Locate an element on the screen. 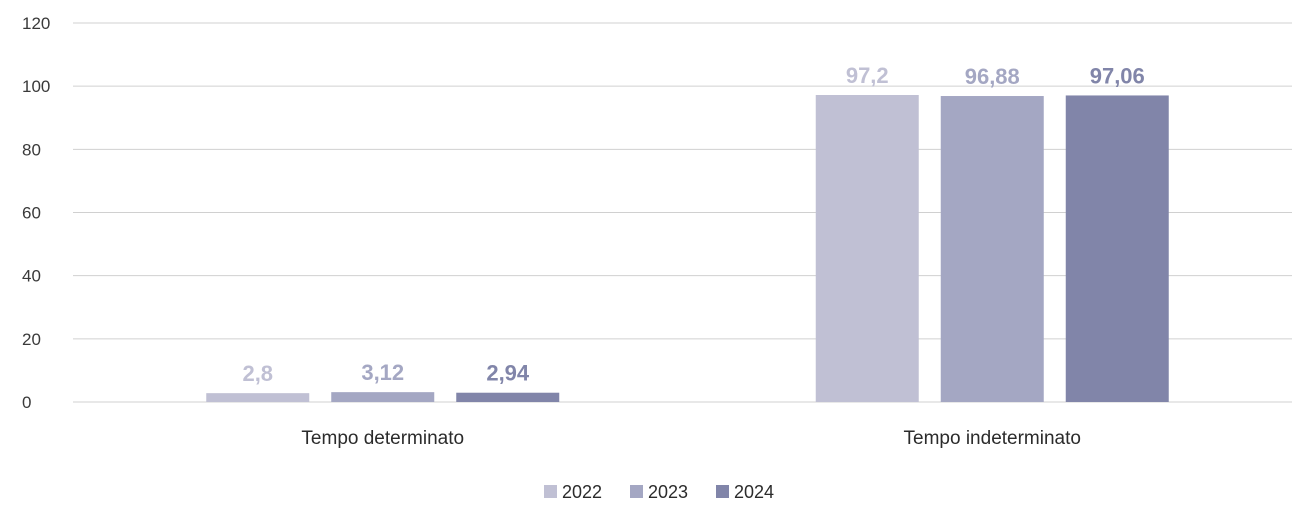 The width and height of the screenshot is (1294, 510). y-tick-label: 60 is located at coordinates (31, 213).